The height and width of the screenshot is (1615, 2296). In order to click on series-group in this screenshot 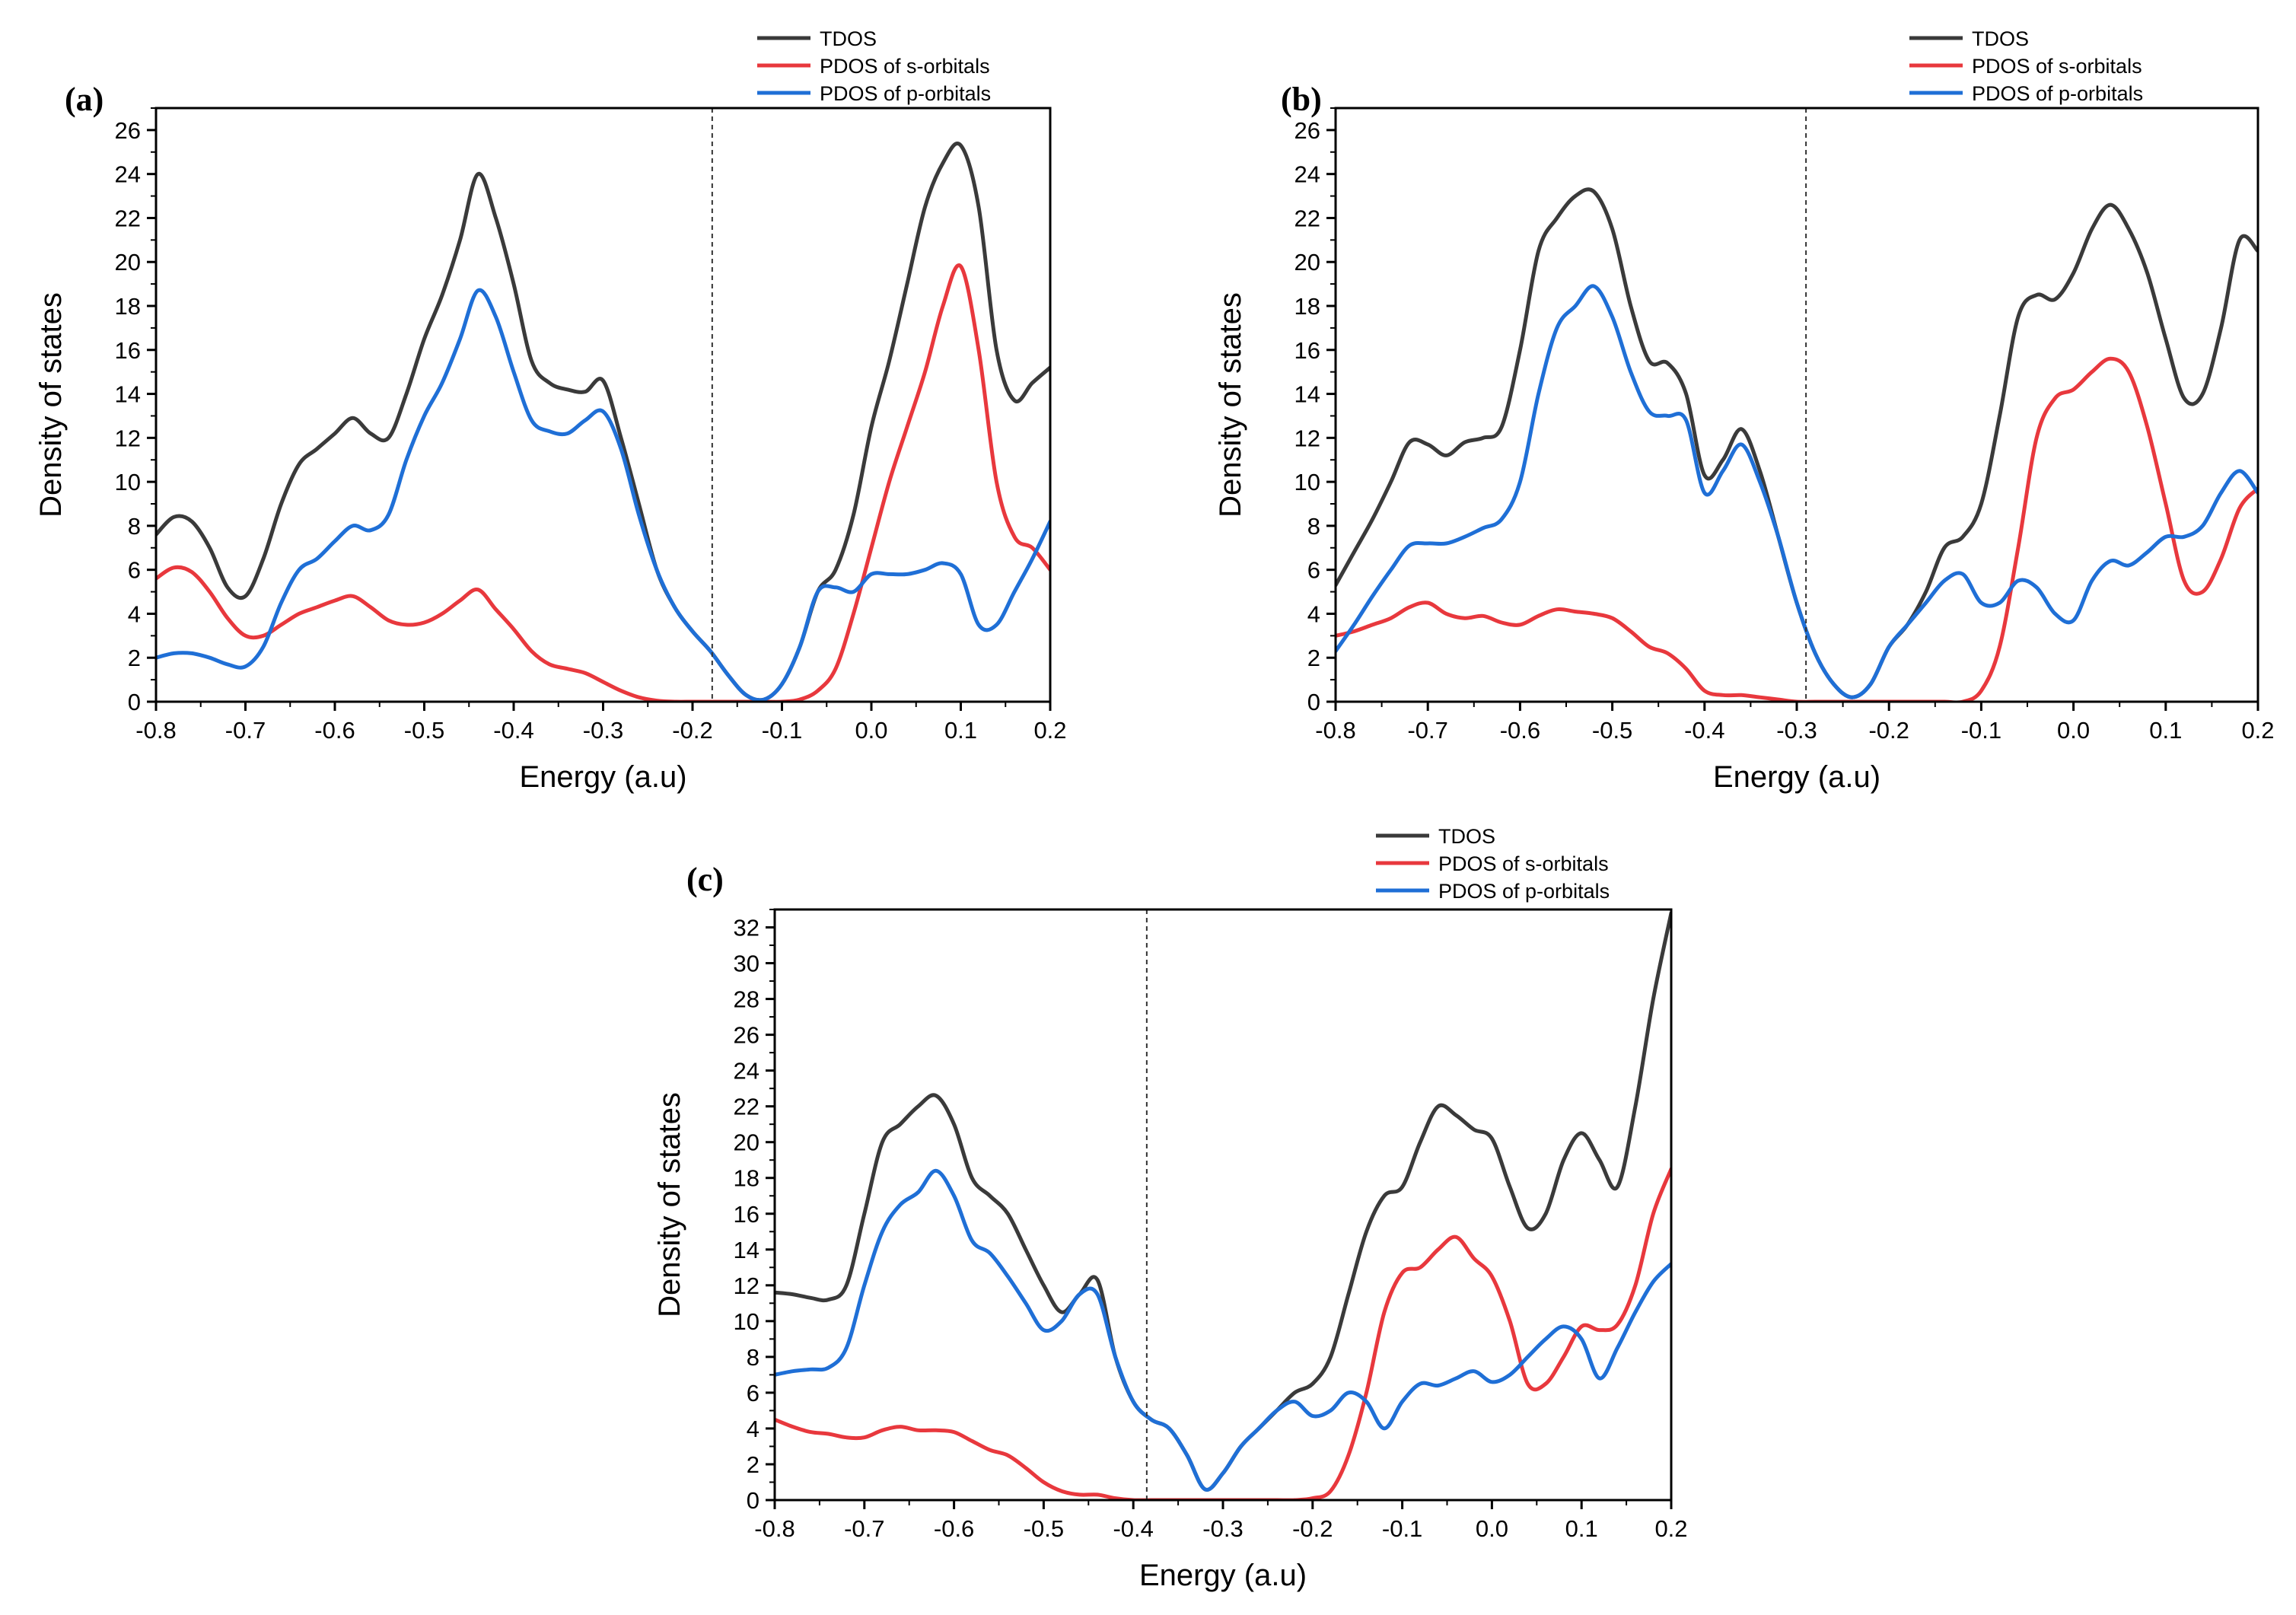, I will do `click(1223, 1205)`.